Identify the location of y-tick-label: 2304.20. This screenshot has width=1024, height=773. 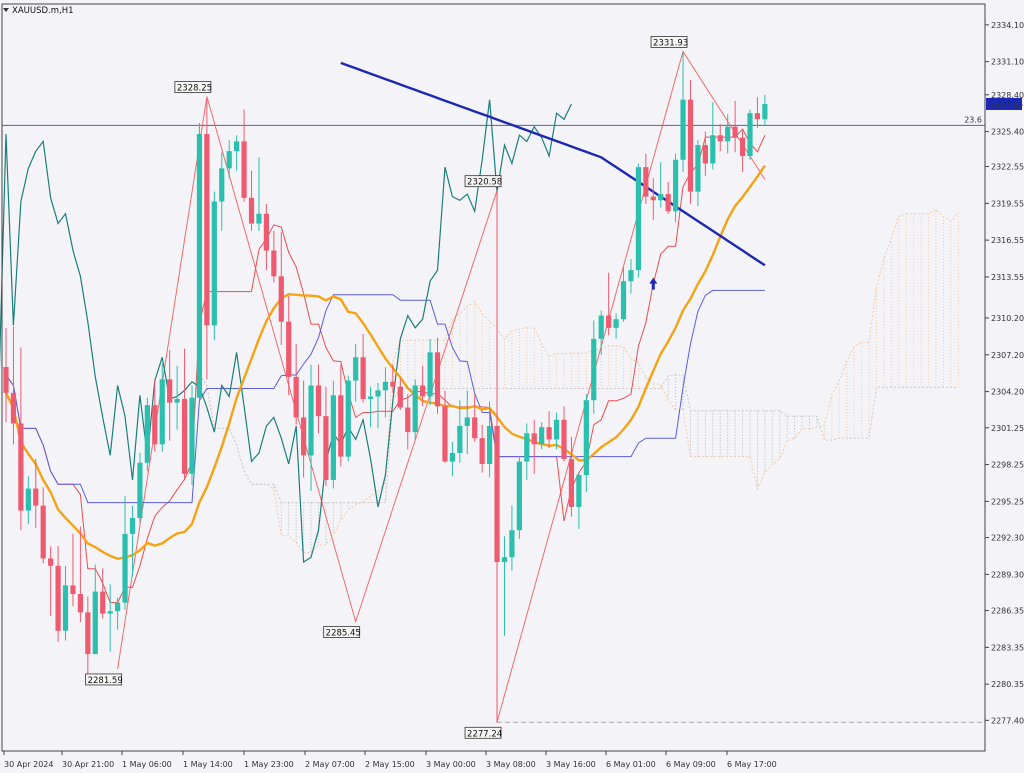
(1007, 392).